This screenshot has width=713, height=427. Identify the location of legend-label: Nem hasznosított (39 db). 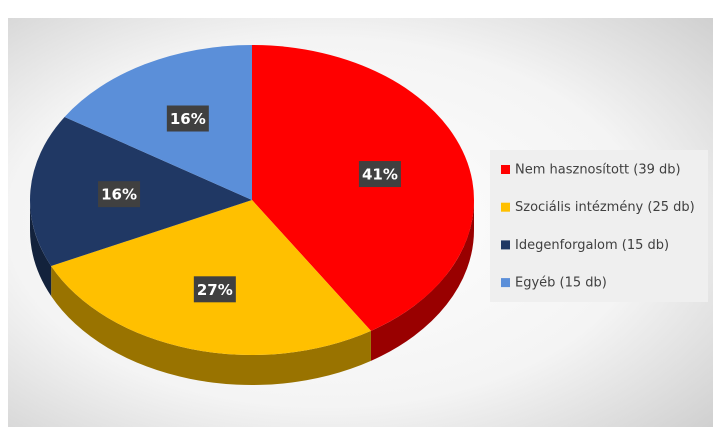
(598, 170).